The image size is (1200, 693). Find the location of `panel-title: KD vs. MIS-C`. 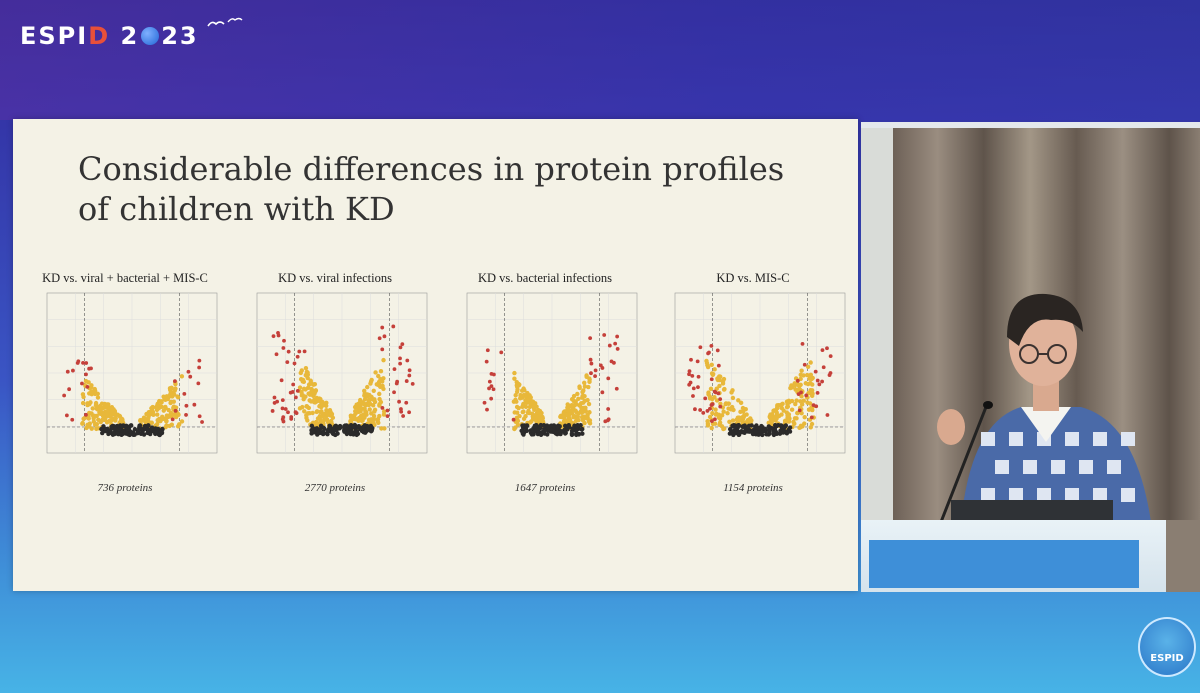

panel-title: KD vs. MIS-C is located at coordinates (753, 278).